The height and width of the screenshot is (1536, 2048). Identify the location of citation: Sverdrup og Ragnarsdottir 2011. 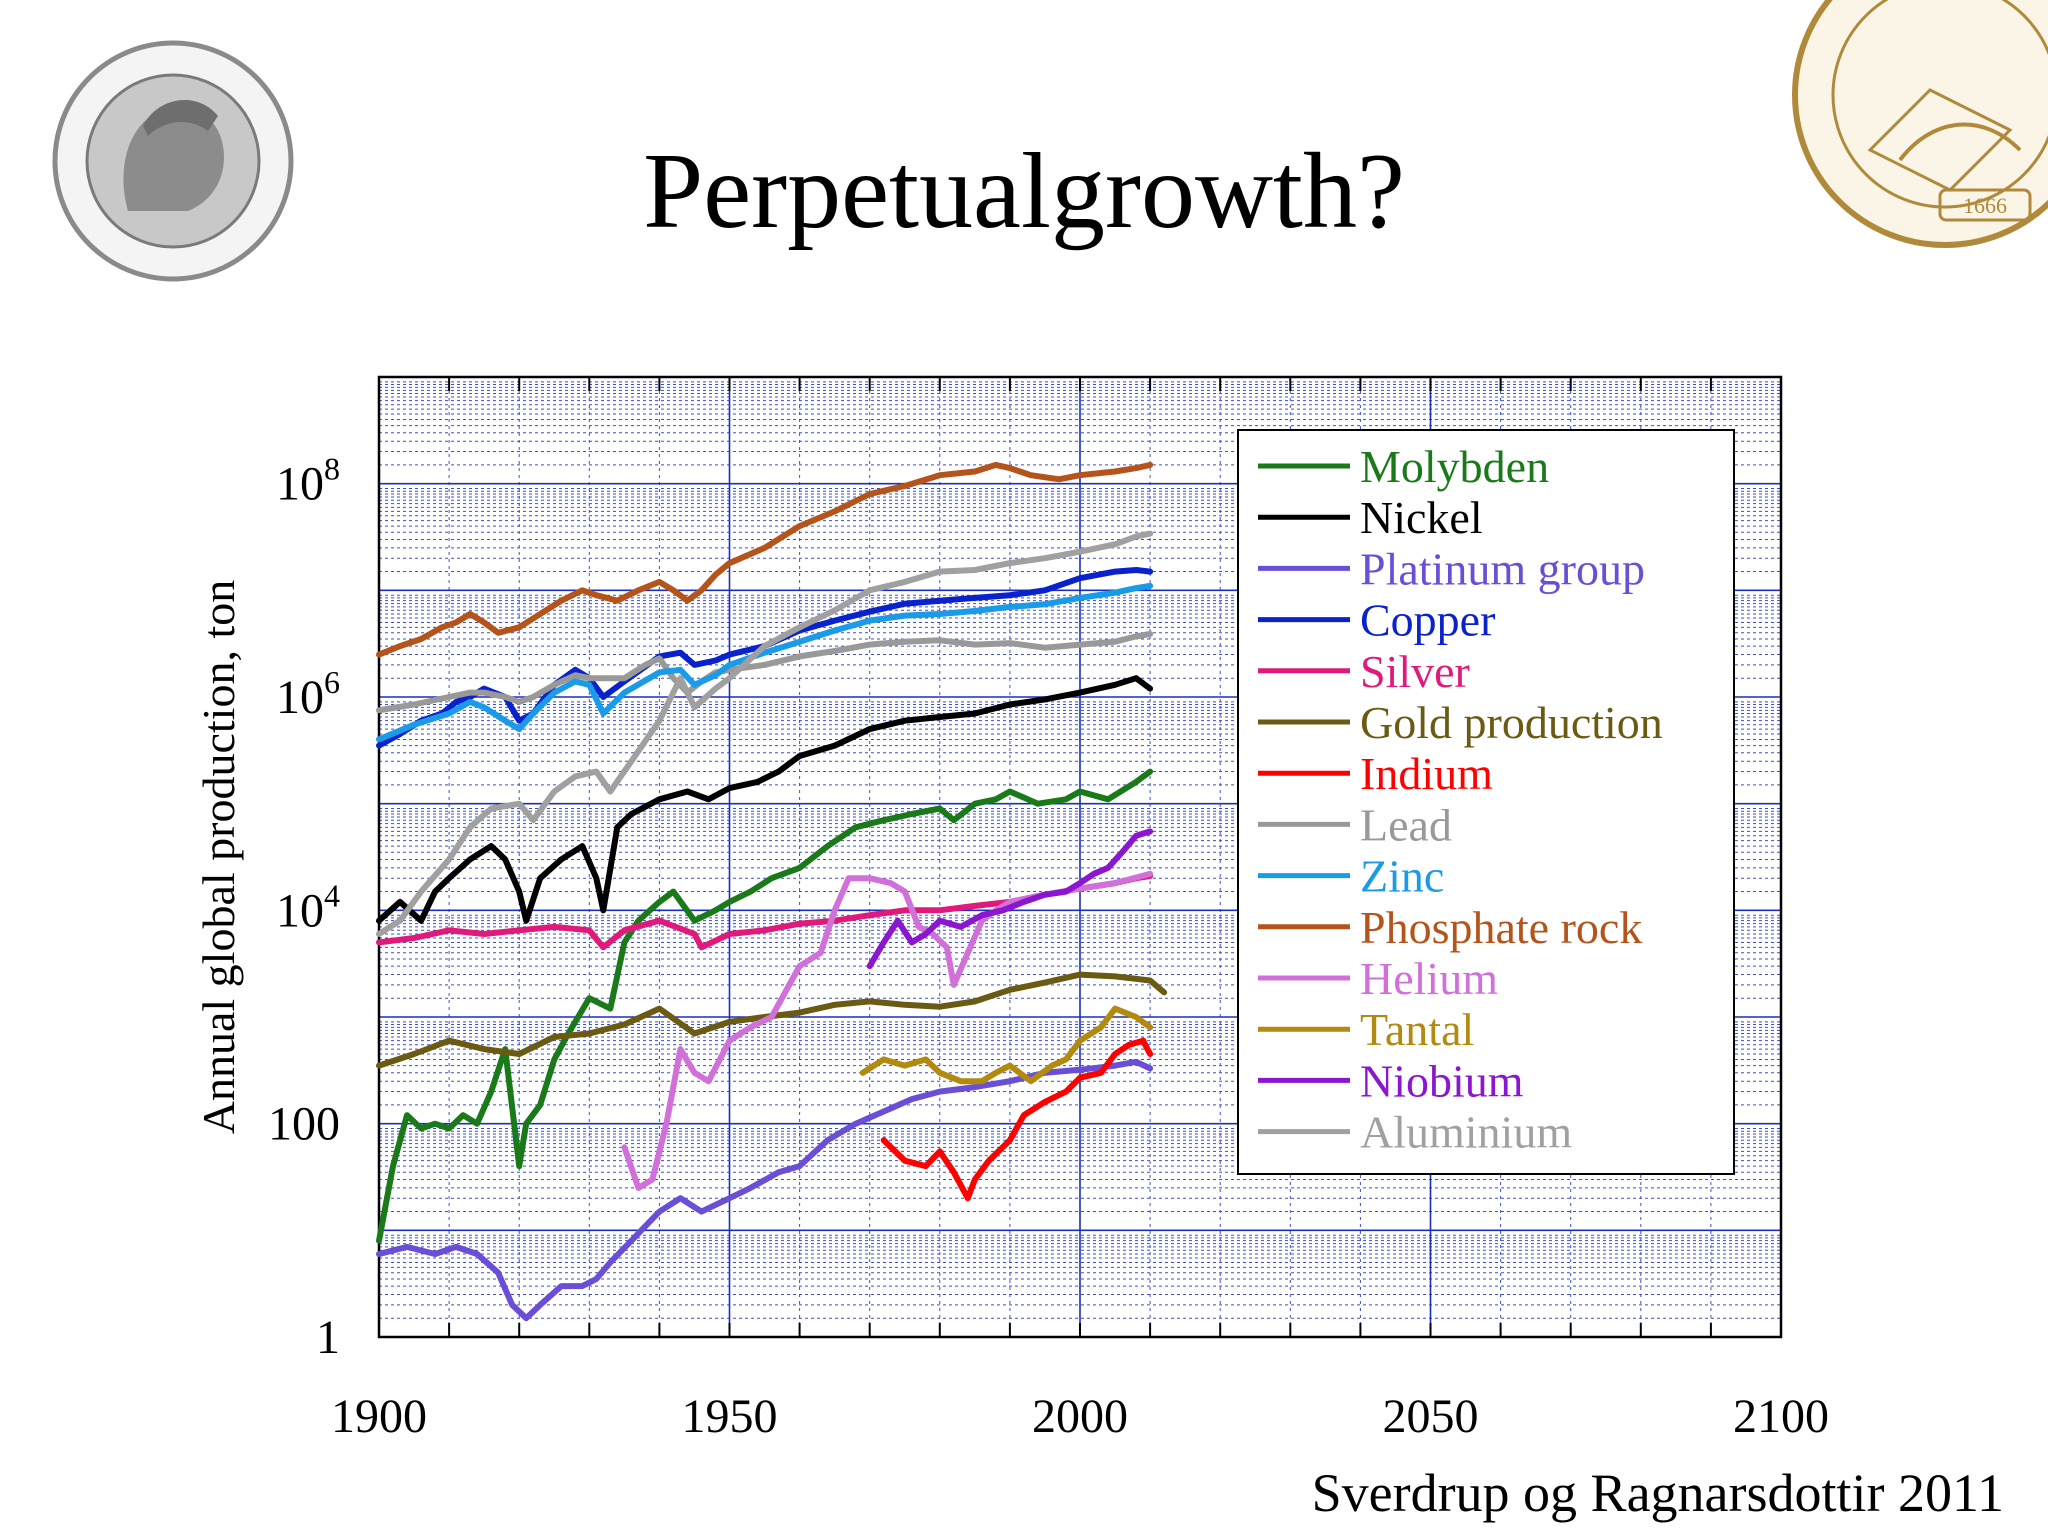
(1657, 1493).